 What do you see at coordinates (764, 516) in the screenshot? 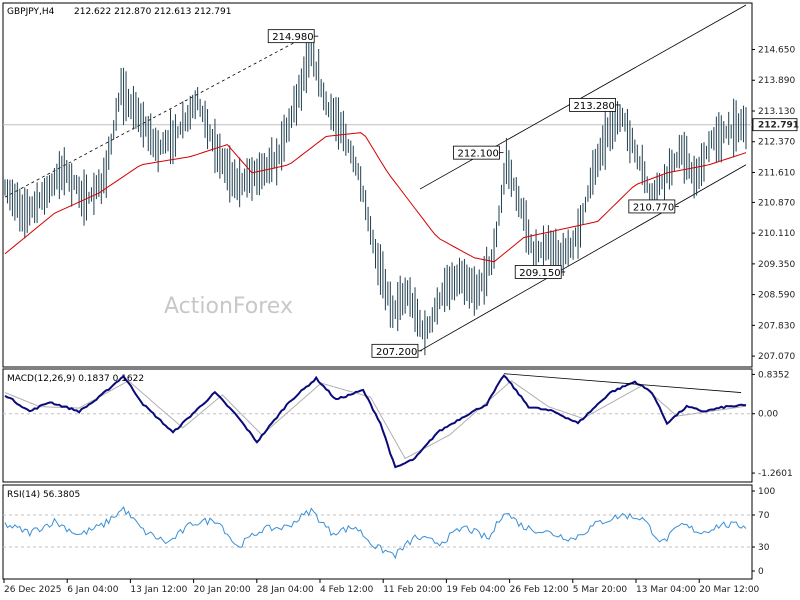
I see `rsi-tick-label: 70` at bounding box center [764, 516].